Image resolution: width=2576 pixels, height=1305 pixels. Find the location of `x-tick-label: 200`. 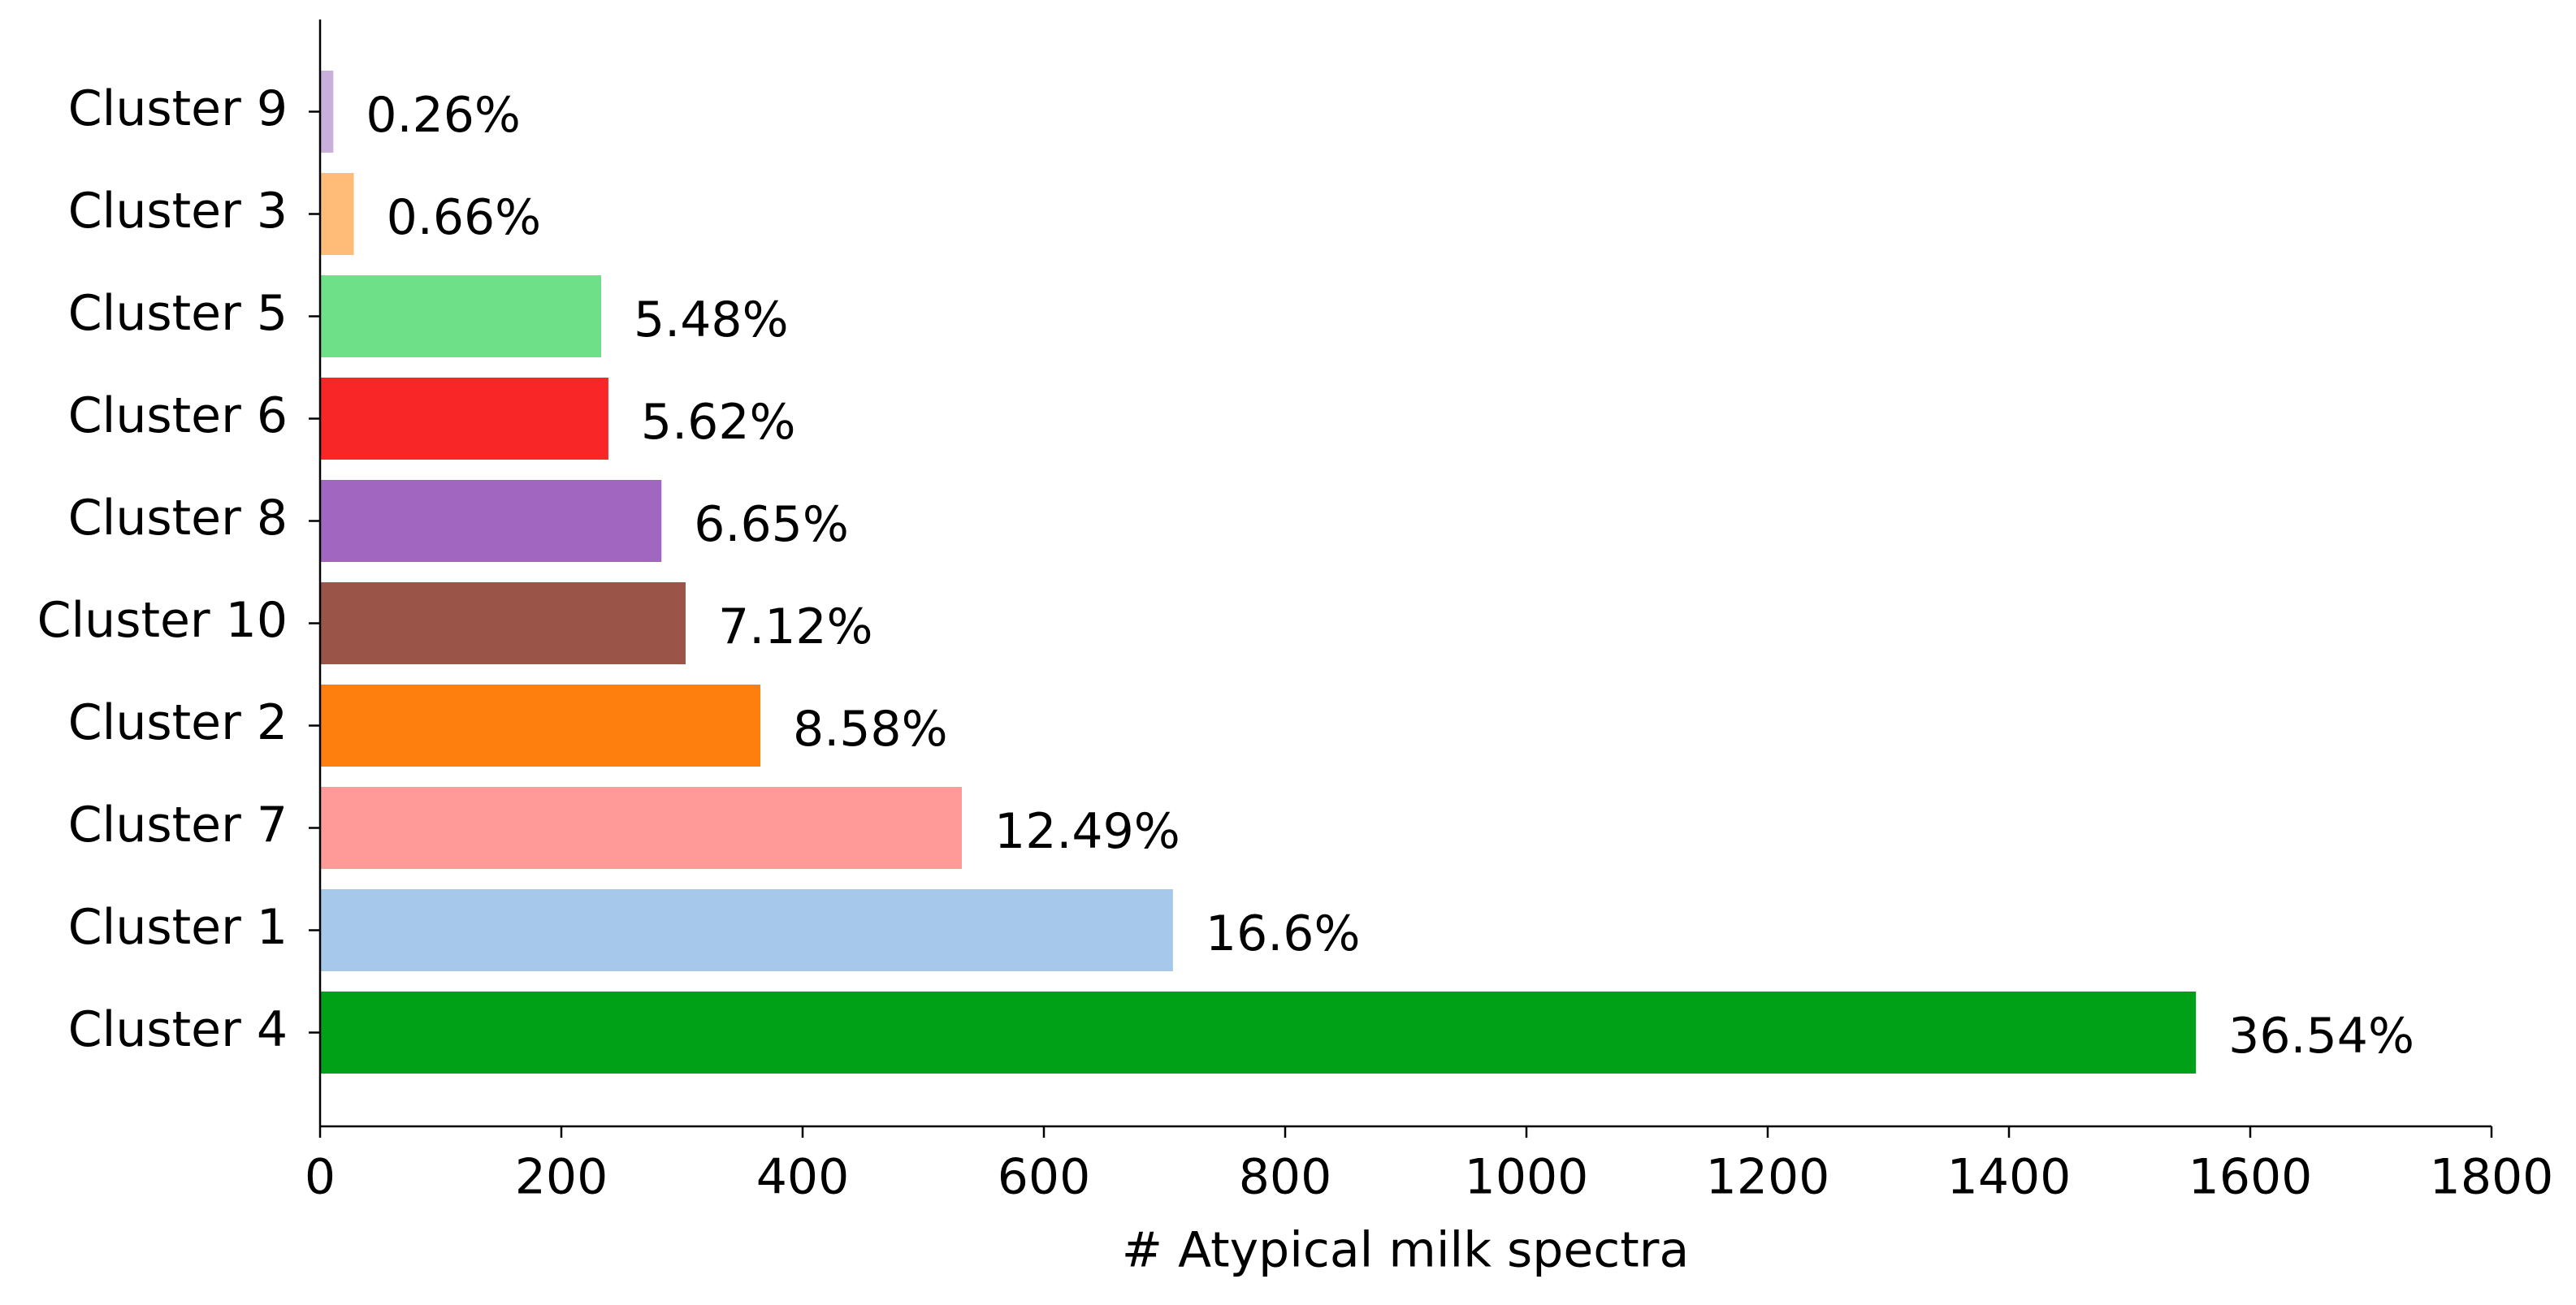

x-tick-label: 200 is located at coordinates (561, 1177).